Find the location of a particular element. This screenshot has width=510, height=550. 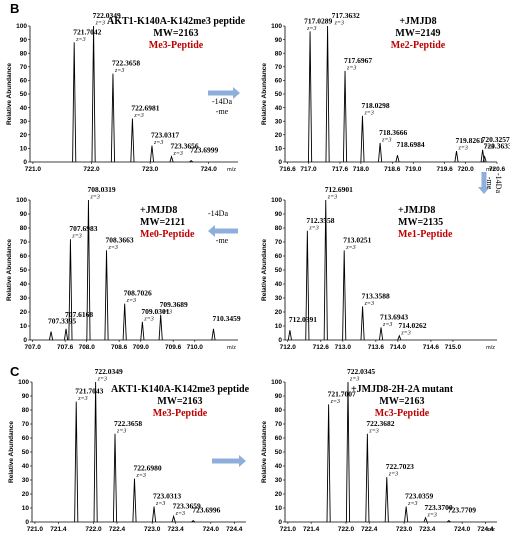

peak-mz-label: 710.3459 is located at coordinates (226, 318).